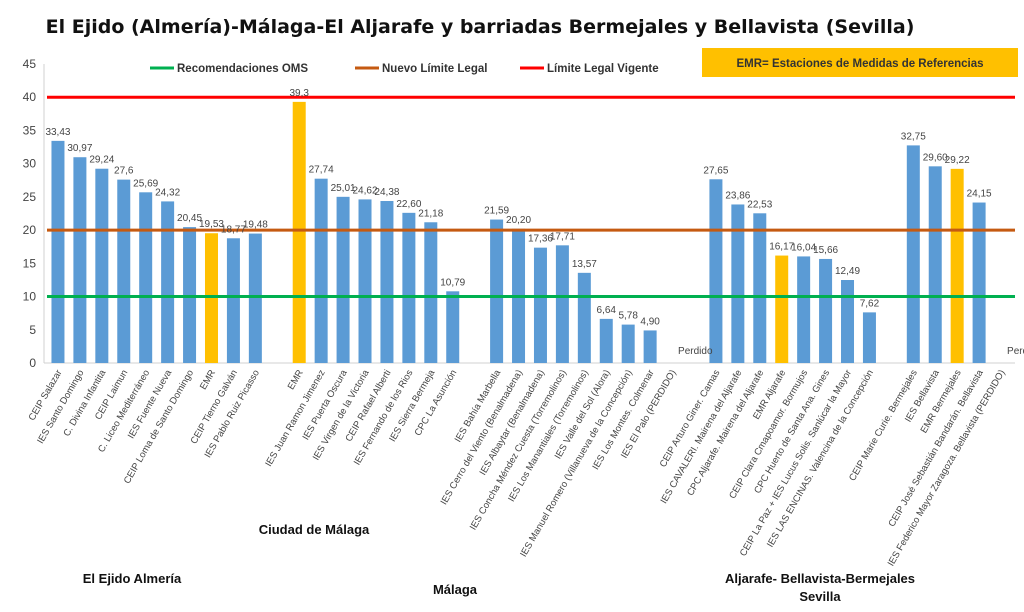 This screenshot has width=1024, height=612. I want to click on group-label-ciudad-malaga: Ciudad de Málaga, so click(314, 529).